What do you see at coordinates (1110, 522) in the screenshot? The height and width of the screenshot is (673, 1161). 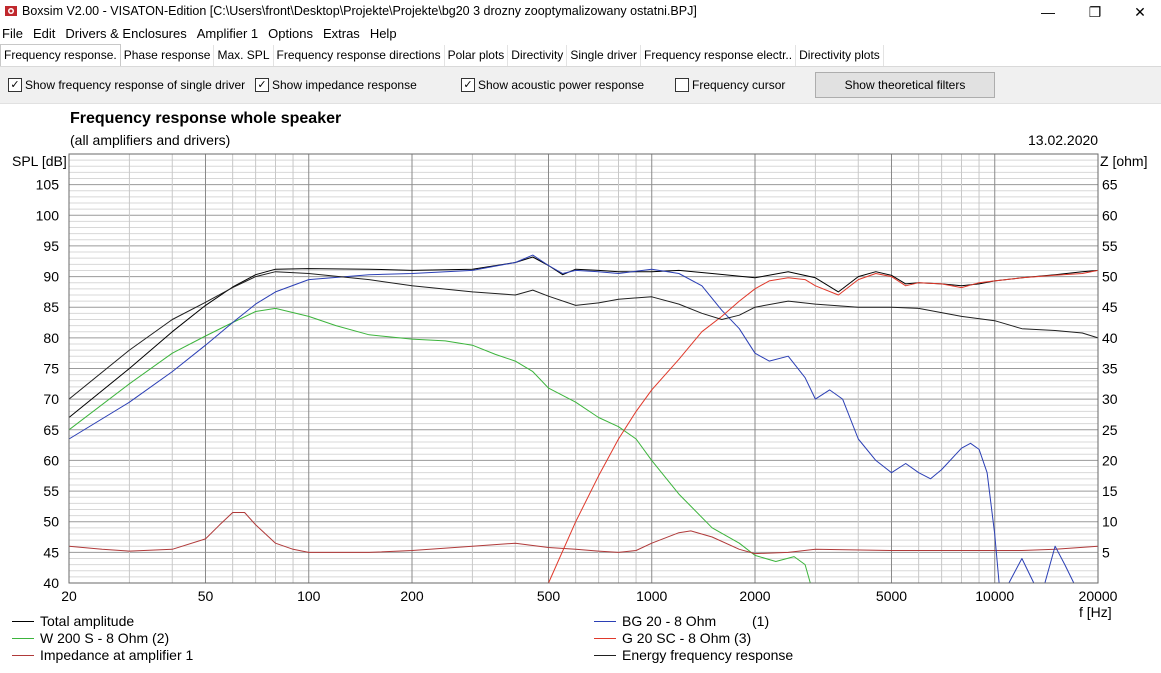 I see `y2-tick-label: 10` at bounding box center [1110, 522].